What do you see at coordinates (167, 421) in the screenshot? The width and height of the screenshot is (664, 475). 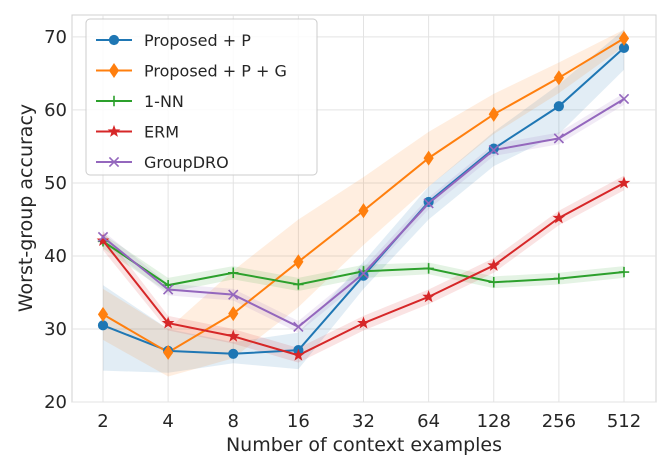 I see `x-tick-label: 4` at bounding box center [167, 421].